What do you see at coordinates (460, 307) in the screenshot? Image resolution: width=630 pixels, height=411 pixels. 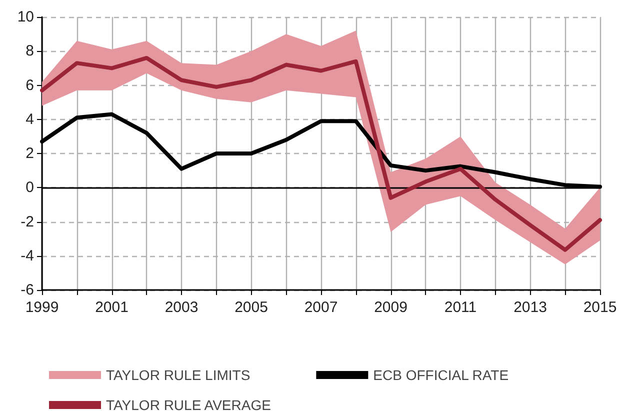 I see `x-tick-label: 2011` at bounding box center [460, 307].